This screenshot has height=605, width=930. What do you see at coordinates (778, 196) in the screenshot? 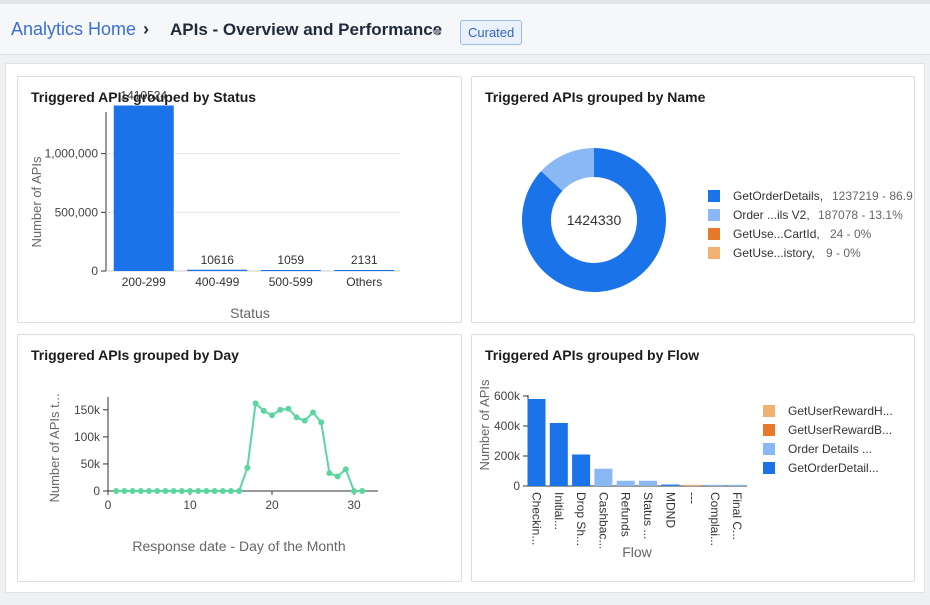
I see `legend-label: GetOrderDetails,` at bounding box center [778, 196].